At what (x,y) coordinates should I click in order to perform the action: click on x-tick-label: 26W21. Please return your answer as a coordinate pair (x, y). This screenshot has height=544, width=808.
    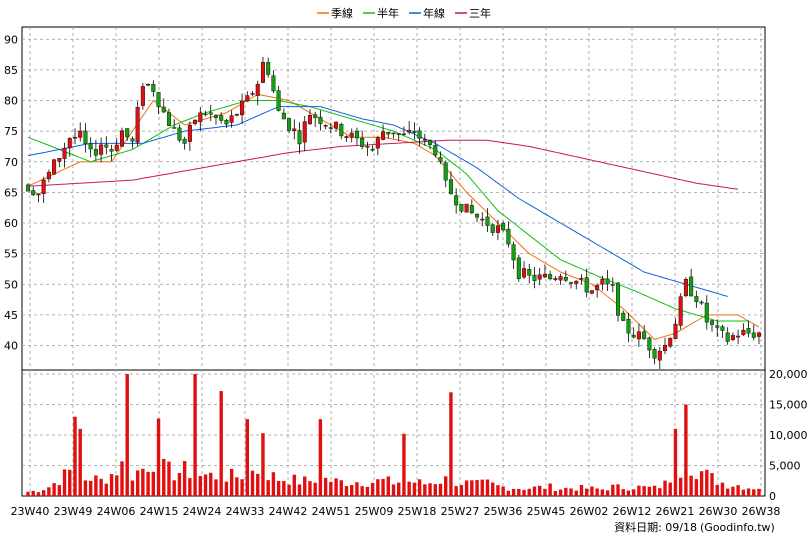
    Looking at the image, I should click on (675, 511).